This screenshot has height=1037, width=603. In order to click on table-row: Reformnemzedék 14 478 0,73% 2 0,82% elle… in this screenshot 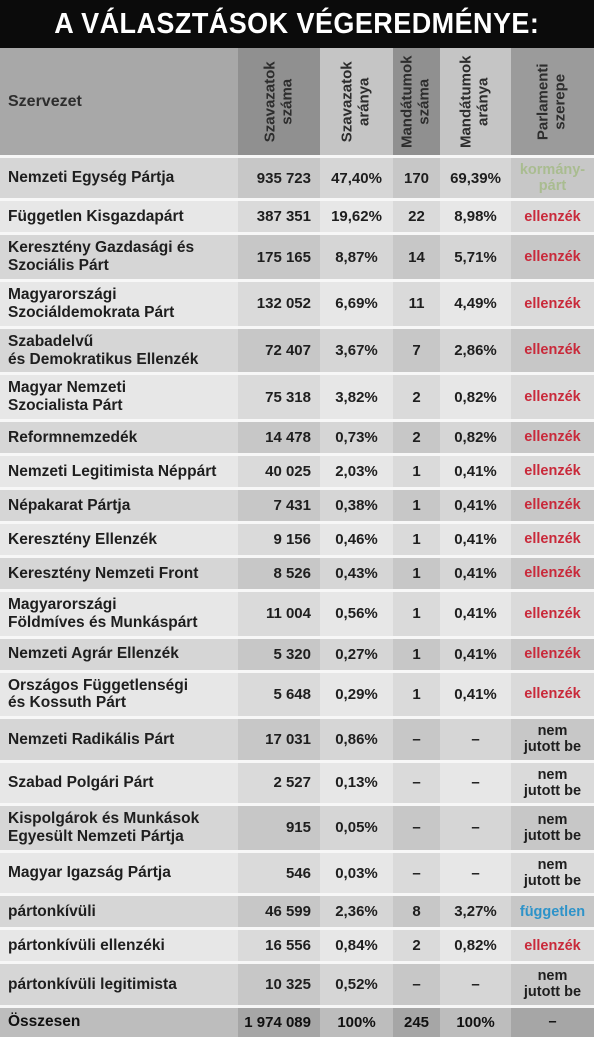, I will do `click(297, 435)`.